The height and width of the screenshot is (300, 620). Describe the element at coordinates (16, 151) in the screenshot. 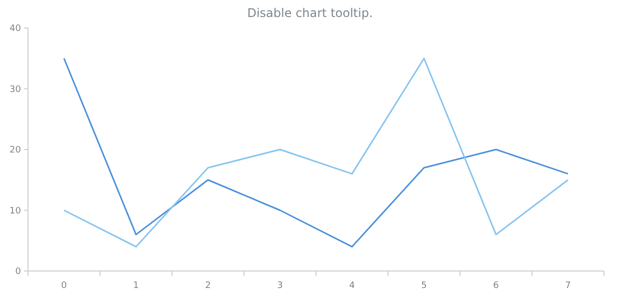

I see `y-tick-label: 20` at that location.